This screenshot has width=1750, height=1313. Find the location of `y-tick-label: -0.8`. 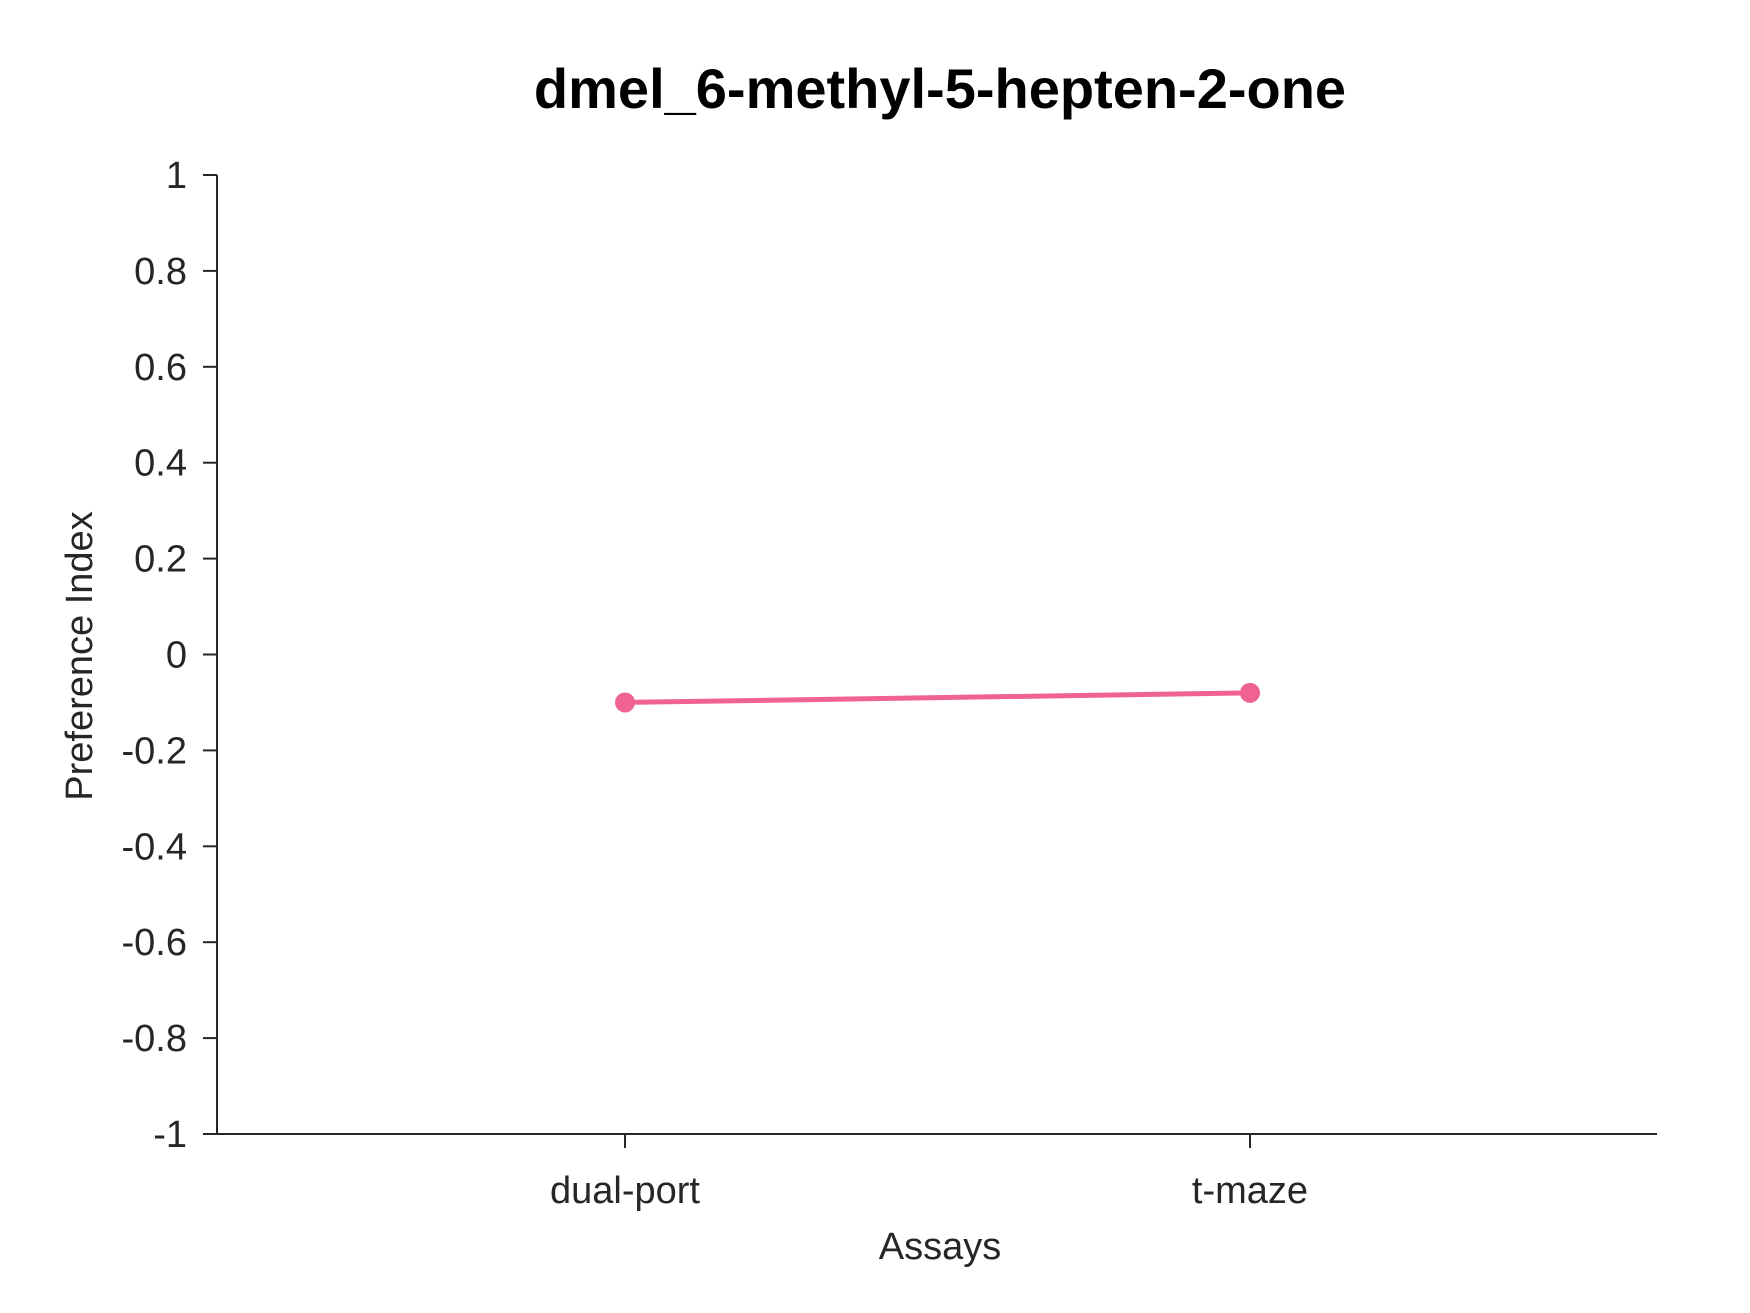

y-tick-label: -0.8 is located at coordinates (154, 1039).